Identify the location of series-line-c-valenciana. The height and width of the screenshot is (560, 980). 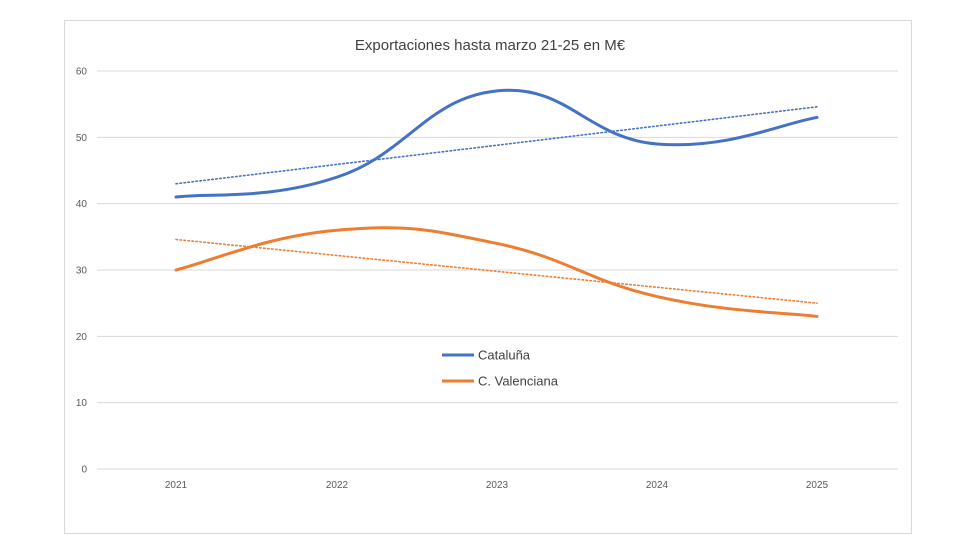
(496, 272).